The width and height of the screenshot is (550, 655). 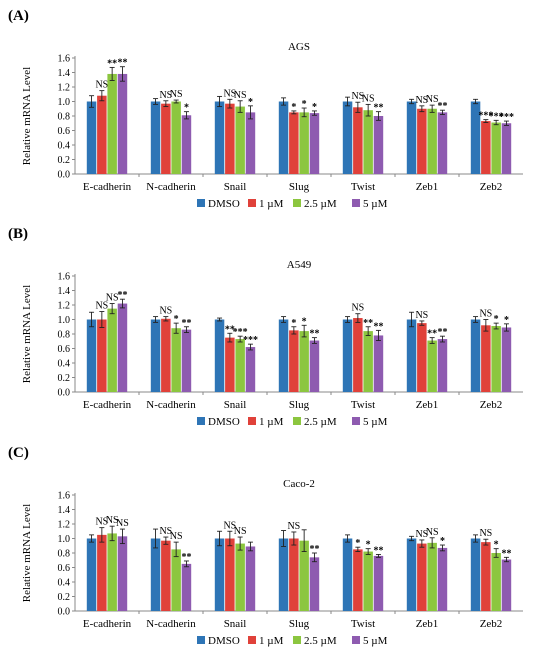 What do you see at coordinates (320, 641) in the screenshot?
I see `legend-label: 2.5 µM` at bounding box center [320, 641].